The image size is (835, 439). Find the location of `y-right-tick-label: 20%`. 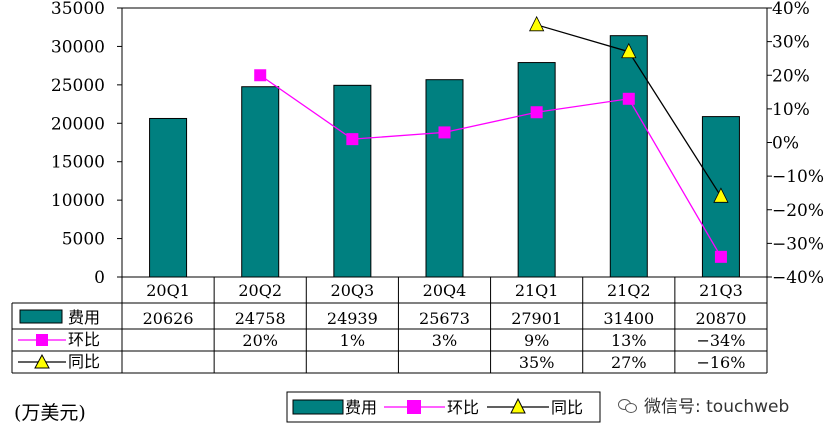

y-right-tick-label: 20% is located at coordinates (791, 76).